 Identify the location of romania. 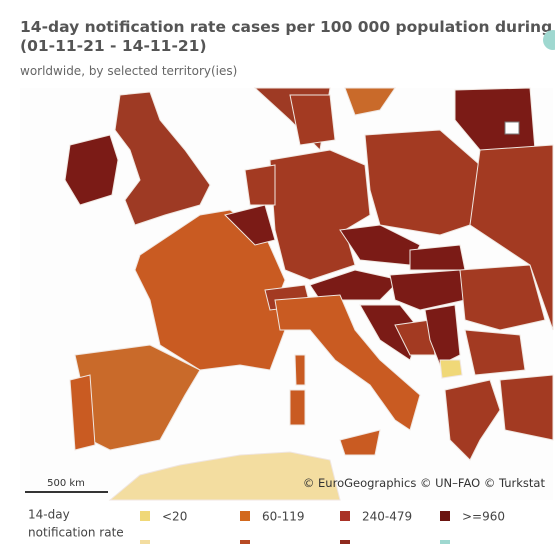
(502, 297).